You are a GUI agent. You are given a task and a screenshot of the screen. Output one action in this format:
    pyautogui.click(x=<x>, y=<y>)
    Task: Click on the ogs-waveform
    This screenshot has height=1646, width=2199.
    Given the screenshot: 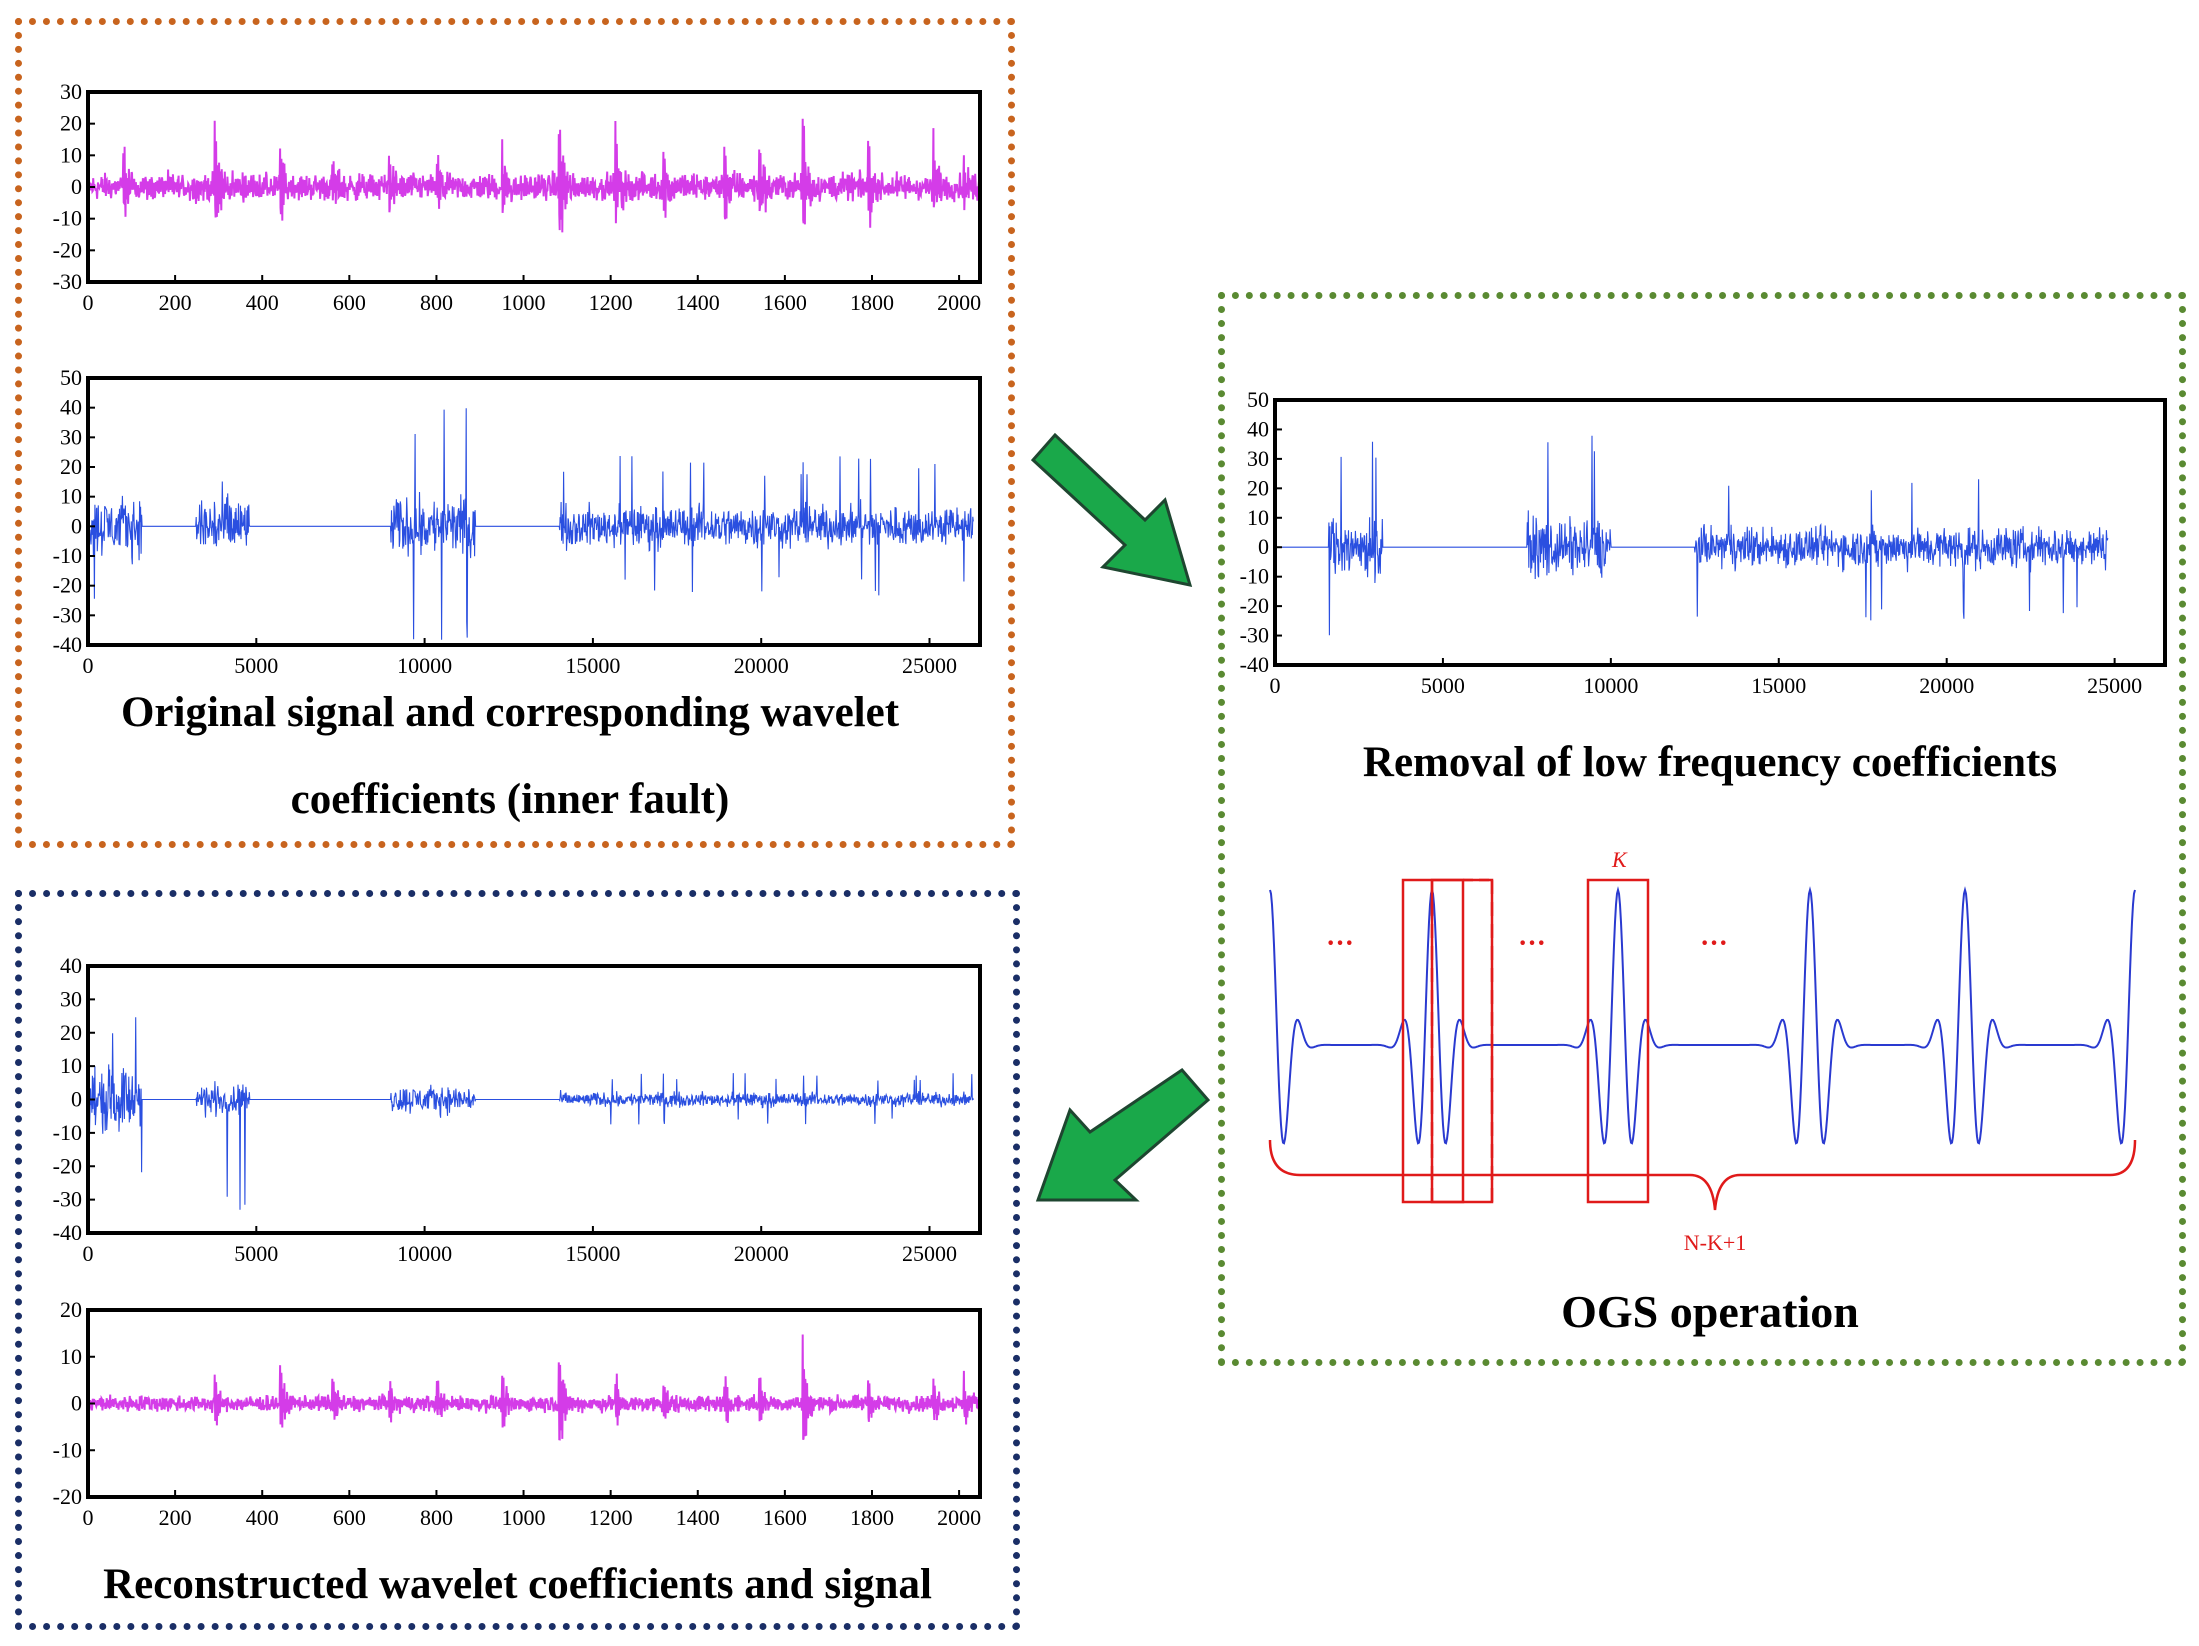 What is the action you would take?
    pyautogui.click(x=1702, y=1015)
    